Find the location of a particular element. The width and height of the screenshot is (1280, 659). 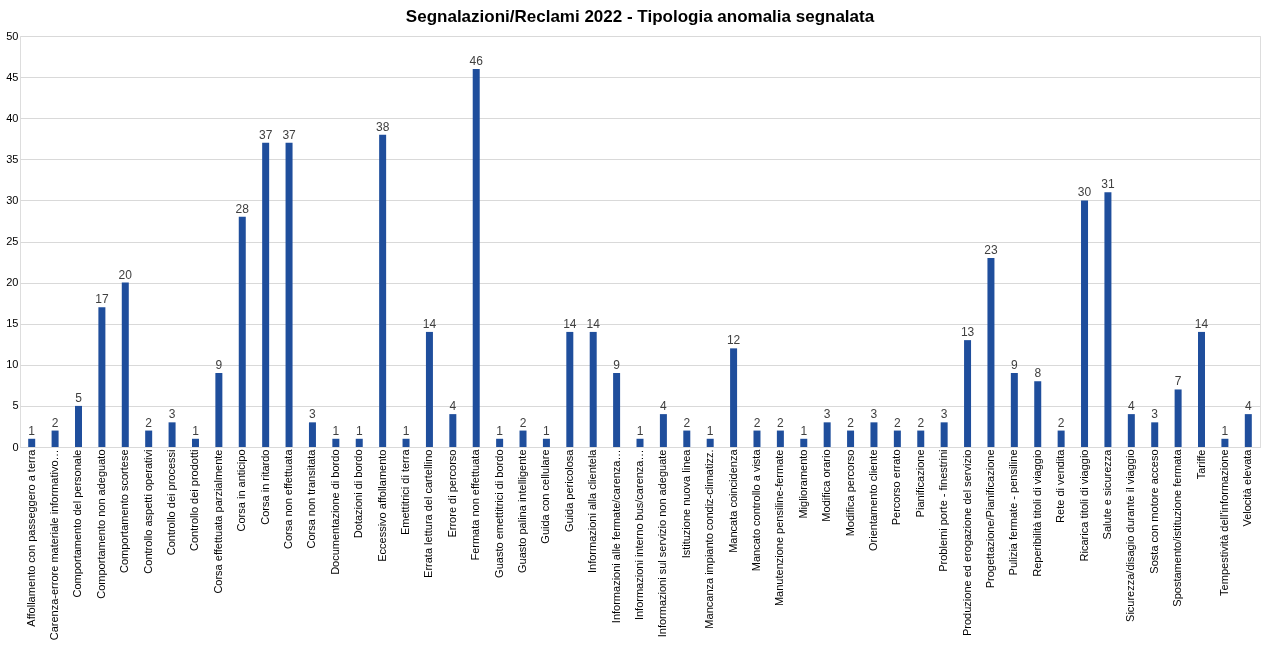

x-tick-label: Comportamento non adeguato is located at coordinates (100, 524).